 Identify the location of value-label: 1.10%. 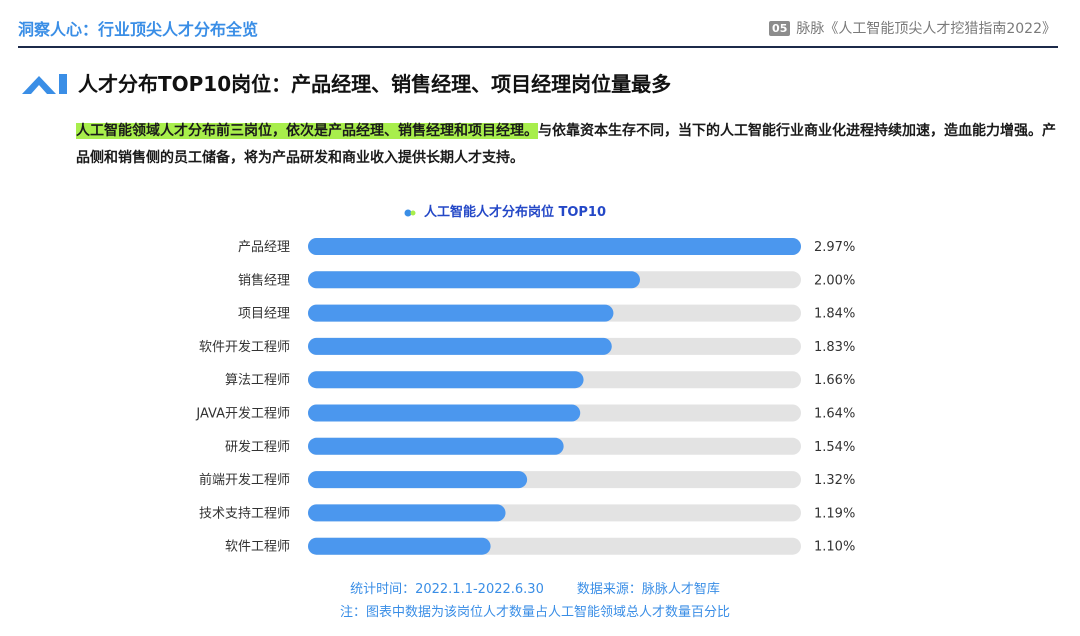
(834, 547).